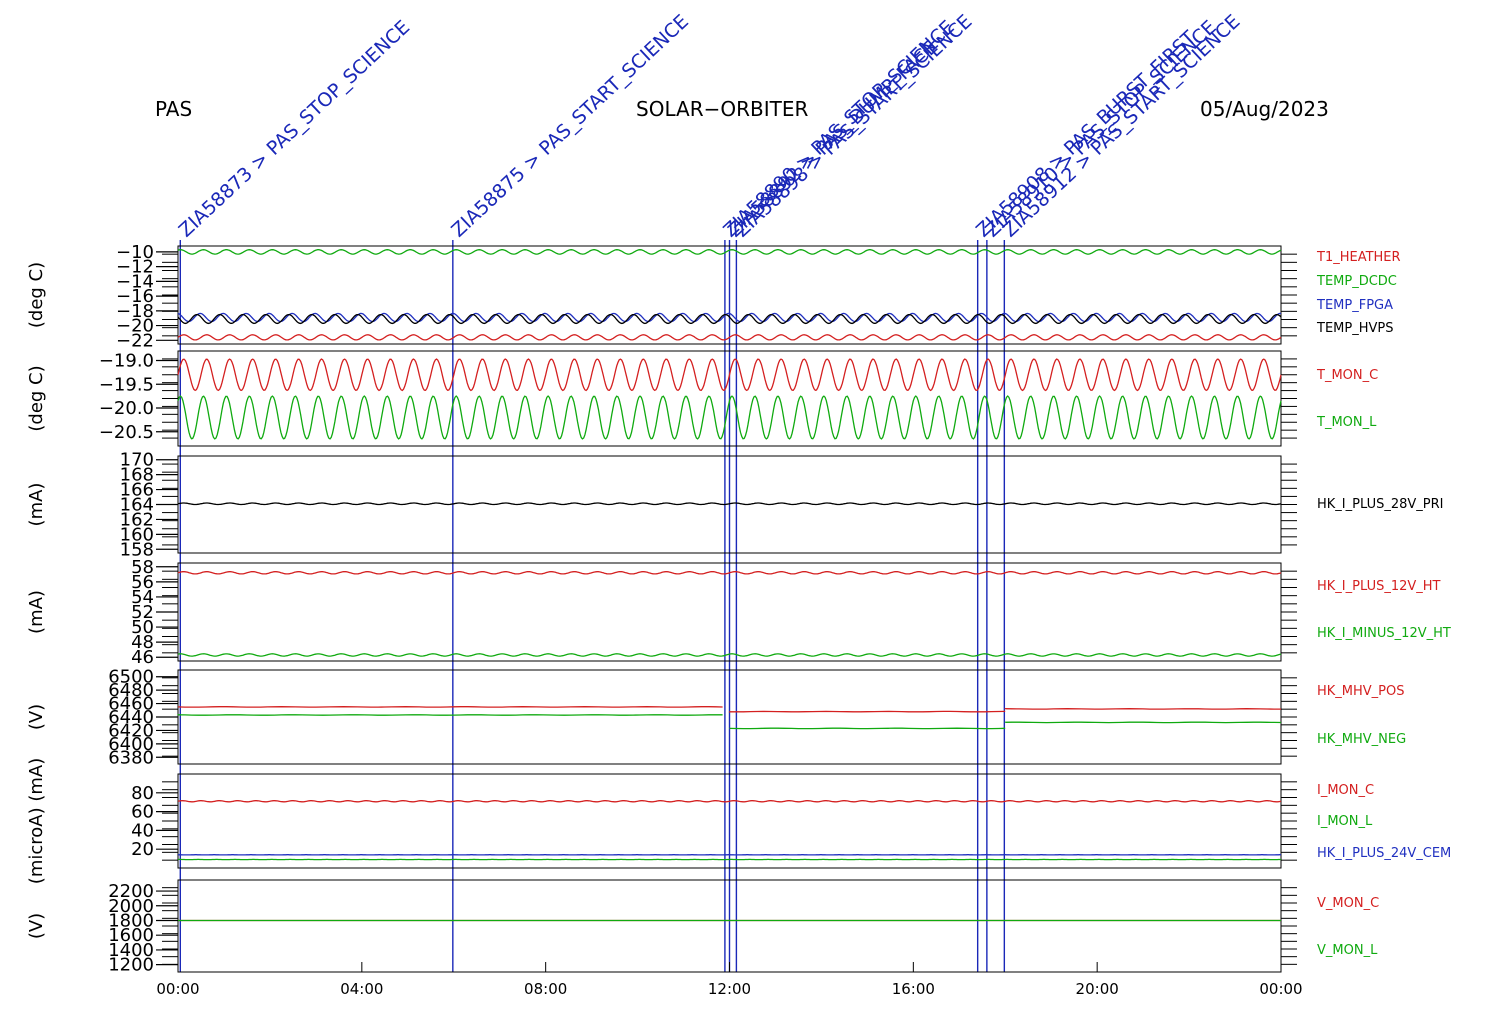 The image size is (1512, 1020). What do you see at coordinates (131, 704) in the screenshot?
I see `y-tick-label: 6460` at bounding box center [131, 704].